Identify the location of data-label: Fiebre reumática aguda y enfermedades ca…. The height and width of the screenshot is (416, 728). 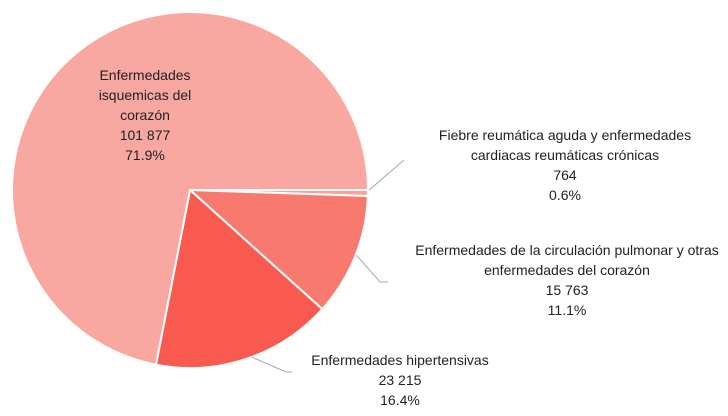
(565, 165).